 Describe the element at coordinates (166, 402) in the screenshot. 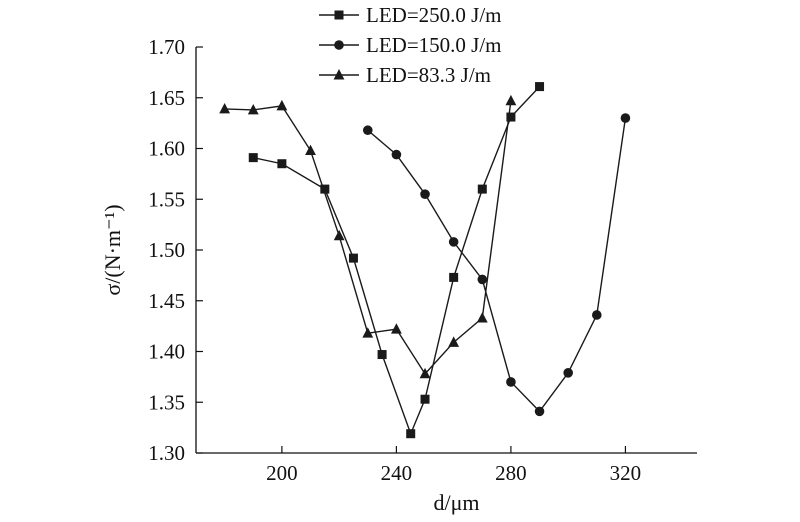

I see `y-tick-label: 1.35` at that location.